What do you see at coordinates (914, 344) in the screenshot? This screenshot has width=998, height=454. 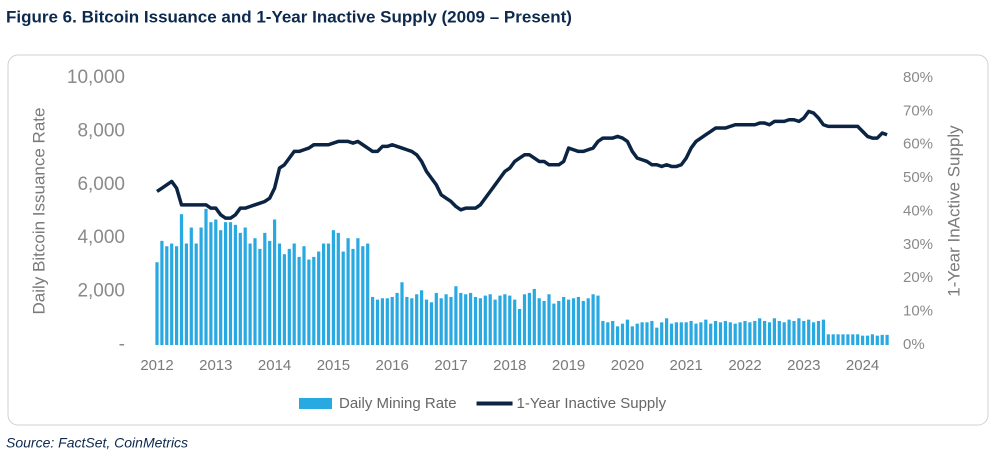 I see `y2-tick-label: 0%` at bounding box center [914, 344].